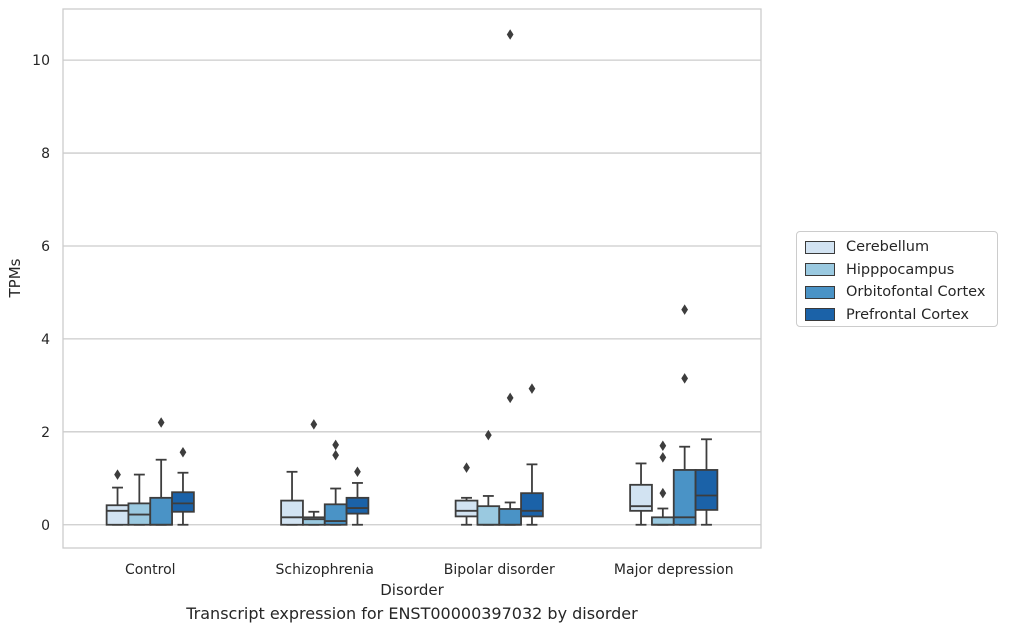 The image size is (1009, 634). What do you see at coordinates (45, 340) in the screenshot?
I see `y-tick-label: 4` at bounding box center [45, 340].